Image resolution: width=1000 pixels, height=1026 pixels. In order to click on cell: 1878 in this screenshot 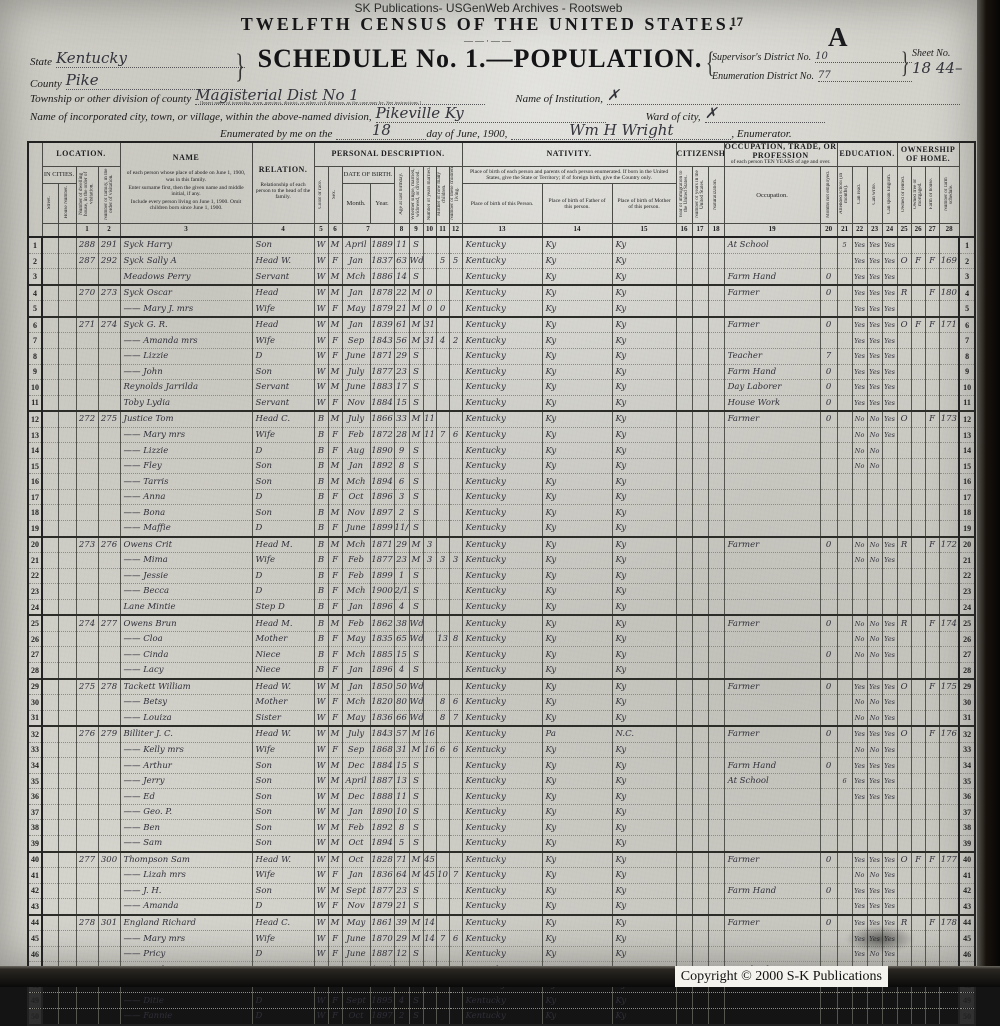, I will do `click(382, 292)`.